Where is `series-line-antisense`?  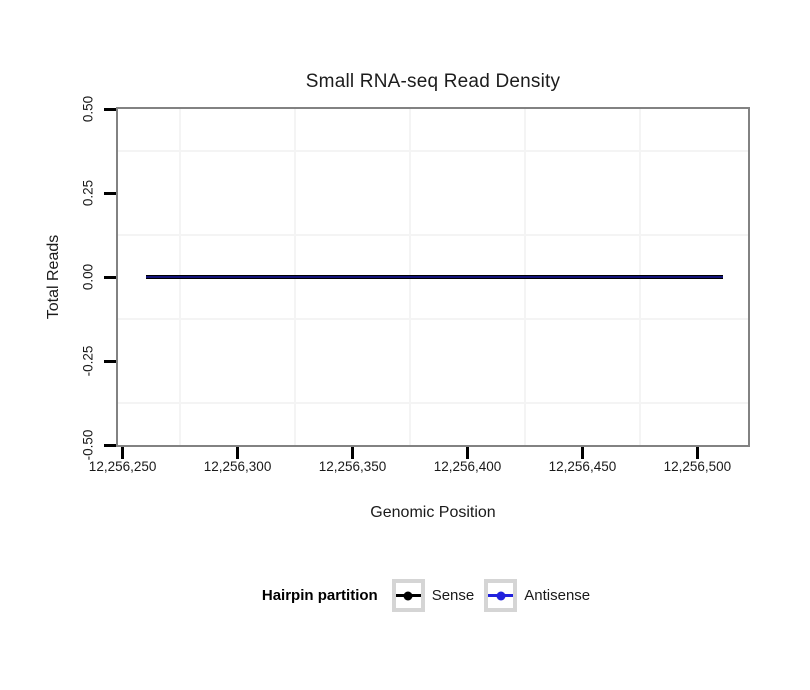 series-line-antisense is located at coordinates (434, 277).